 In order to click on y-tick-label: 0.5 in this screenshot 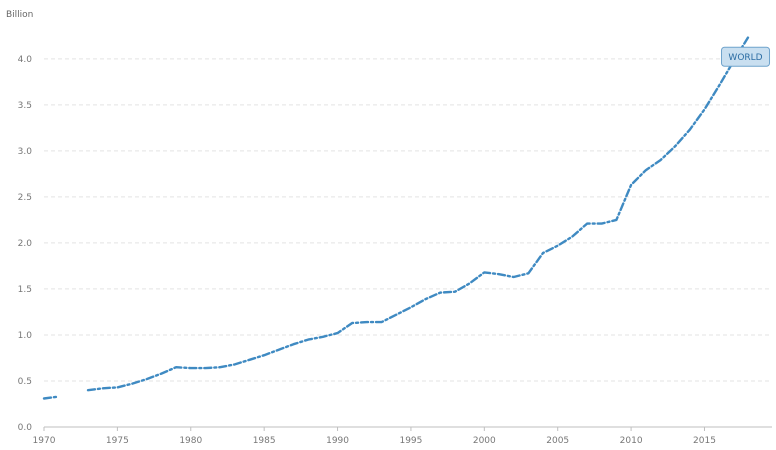, I will do `click(25, 382)`.